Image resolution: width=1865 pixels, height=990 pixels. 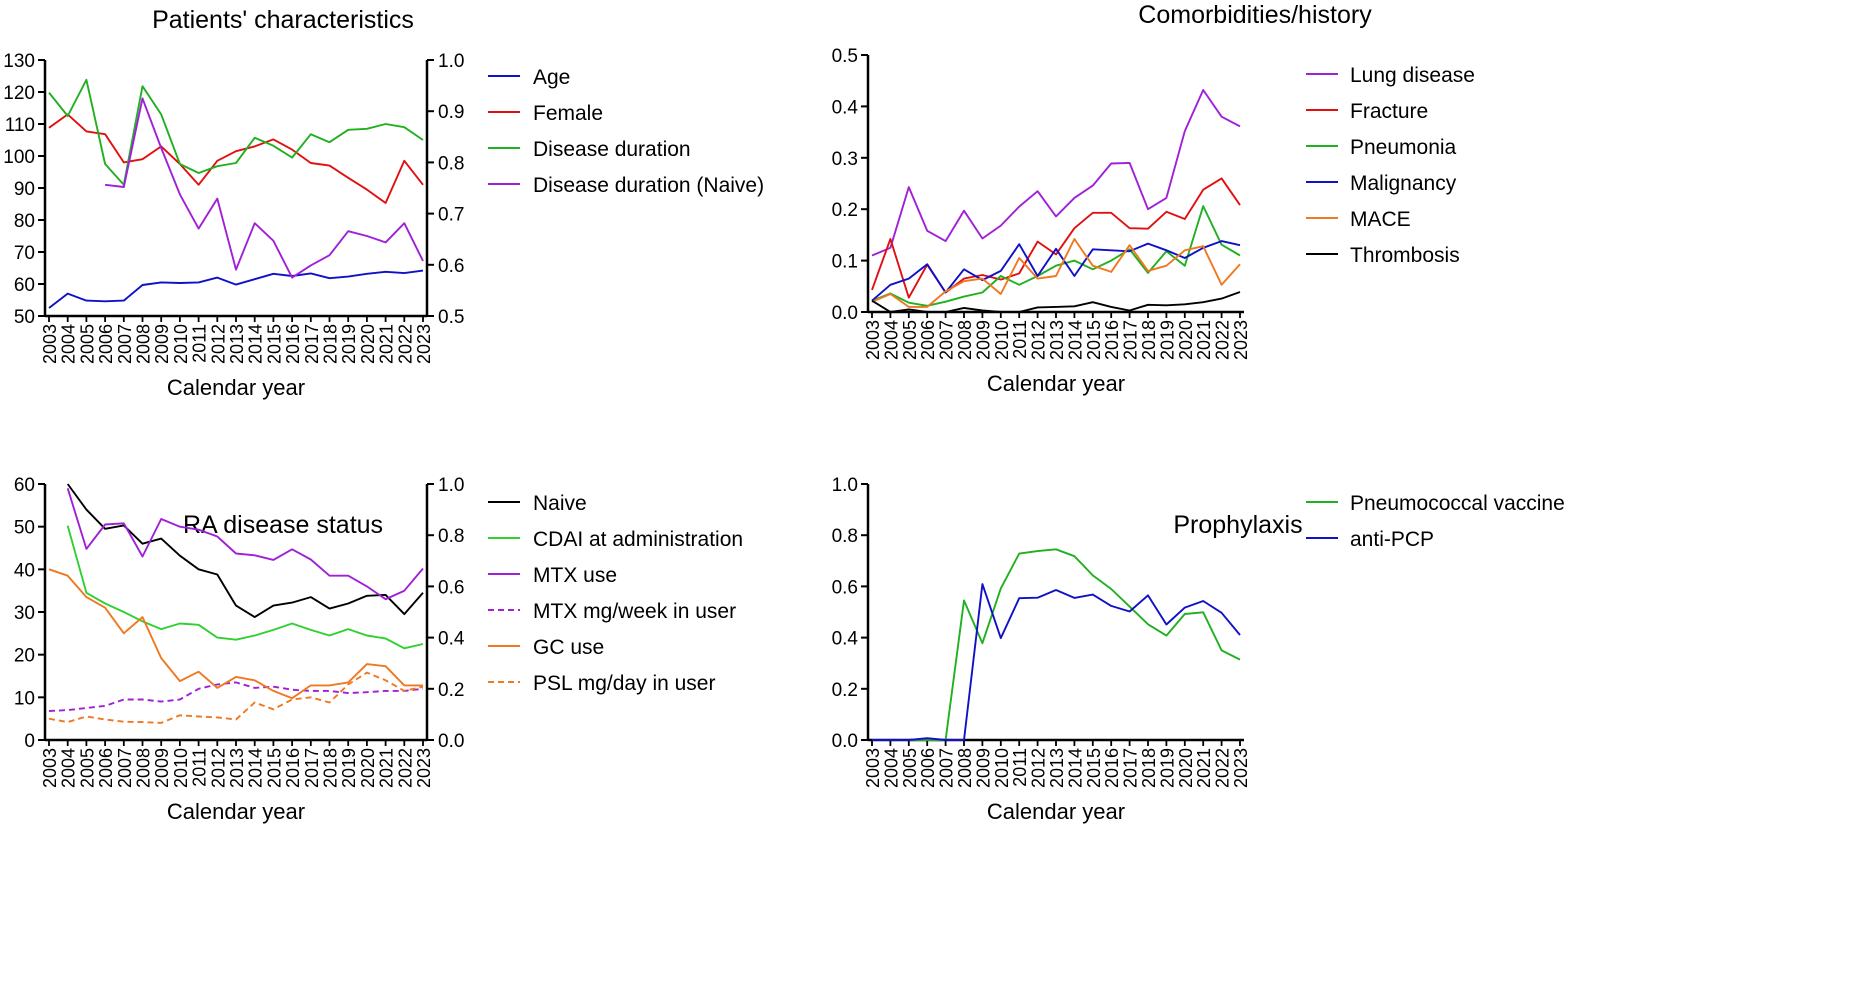 I want to click on legend-label-thrombosis: Thrombosis, so click(x=1405, y=255).